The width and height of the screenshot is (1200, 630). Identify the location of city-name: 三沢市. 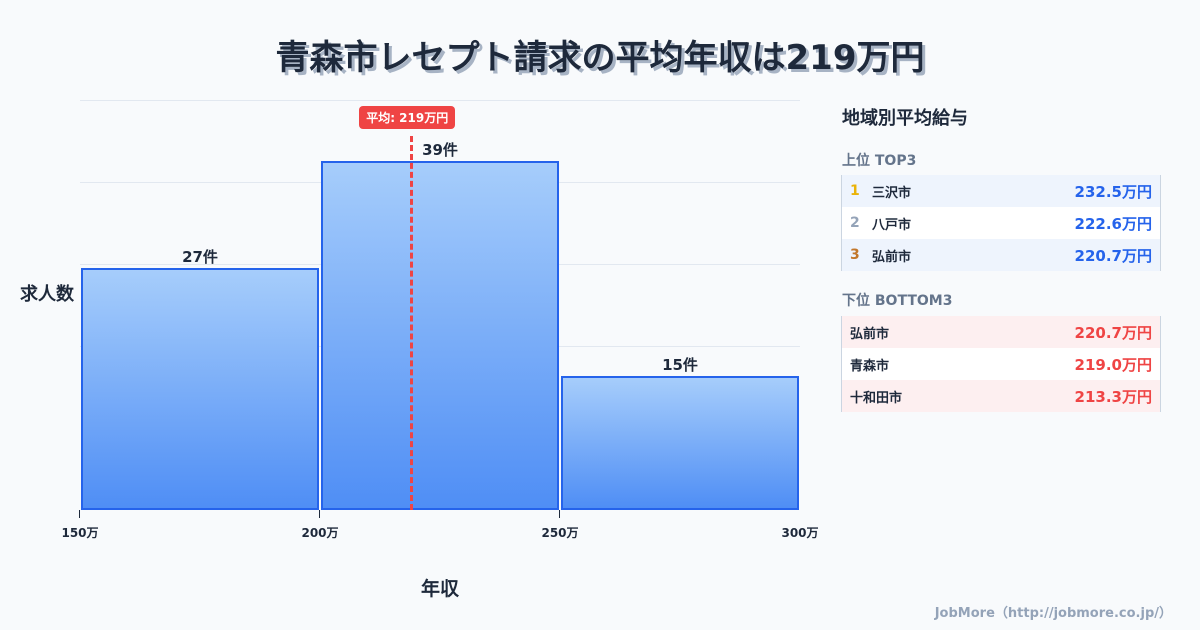
(892, 193).